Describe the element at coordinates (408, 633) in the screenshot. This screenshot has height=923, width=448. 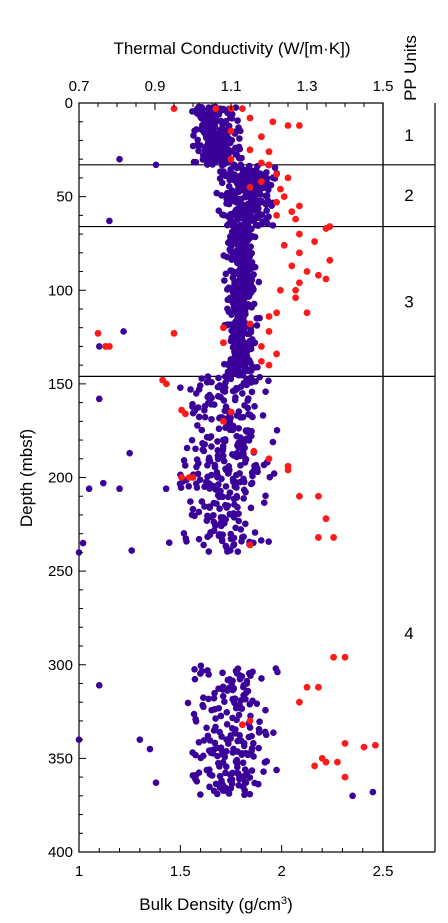
I see `pp-unit-label: 4` at that location.